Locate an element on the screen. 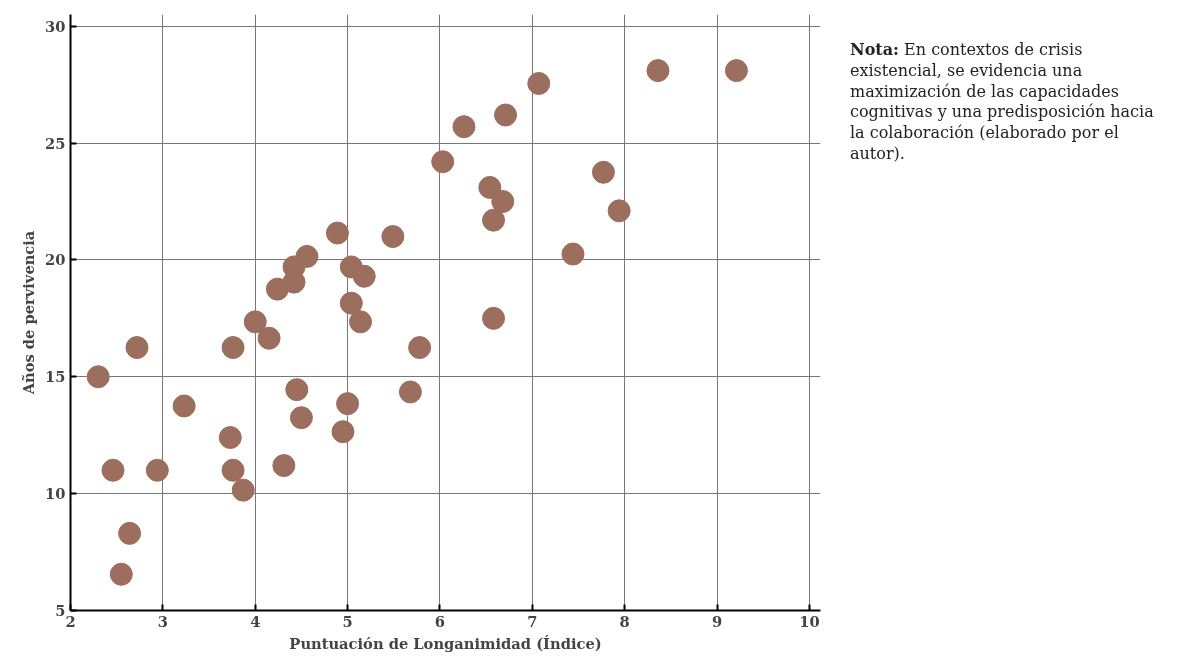 The height and width of the screenshot is (670, 1184). y-tick-label: 15 is located at coordinates (55, 377).